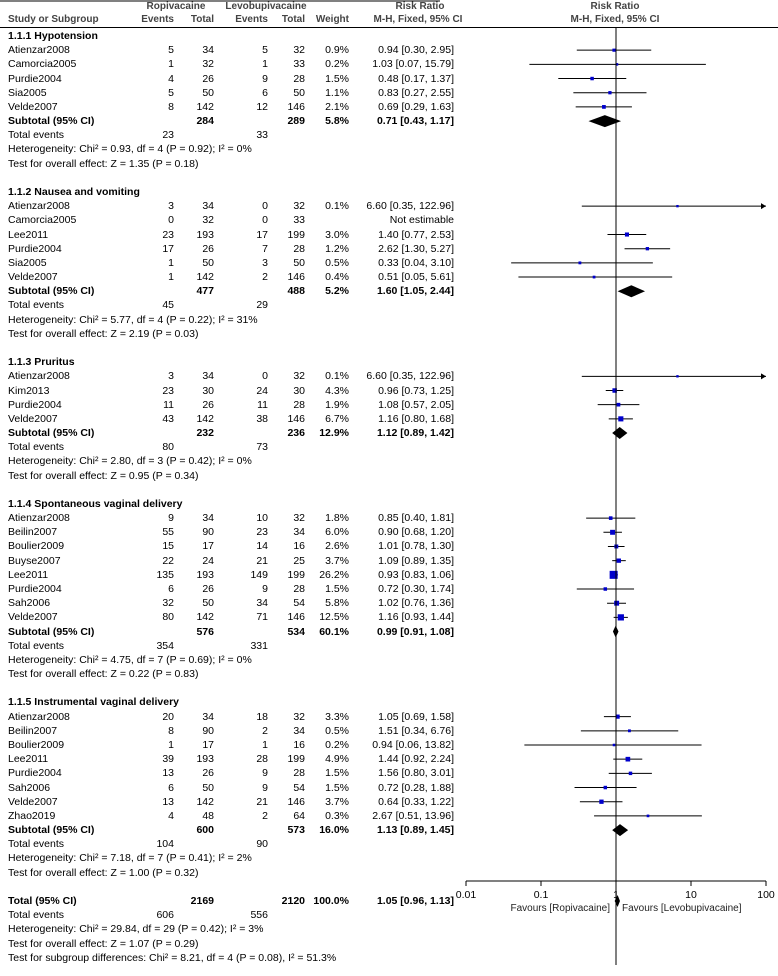 The height and width of the screenshot is (976, 778). I want to click on ci-cell: 1.16 [0.93, 1.44], so click(416, 617).